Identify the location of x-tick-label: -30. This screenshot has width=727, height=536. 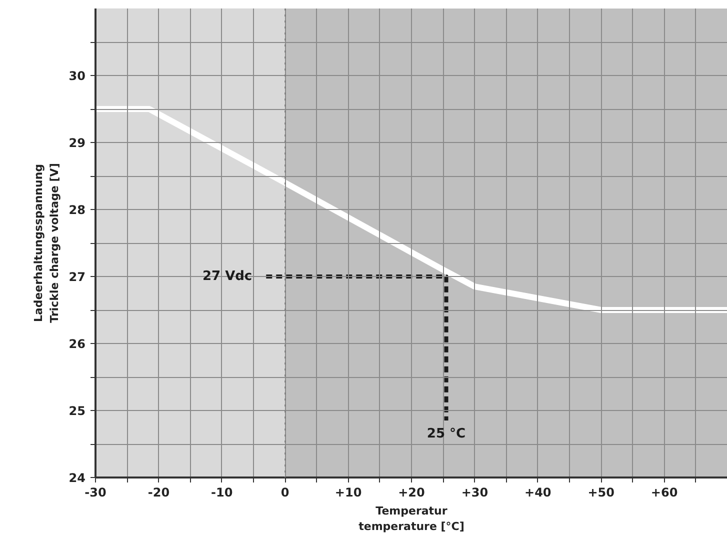
(95, 493).